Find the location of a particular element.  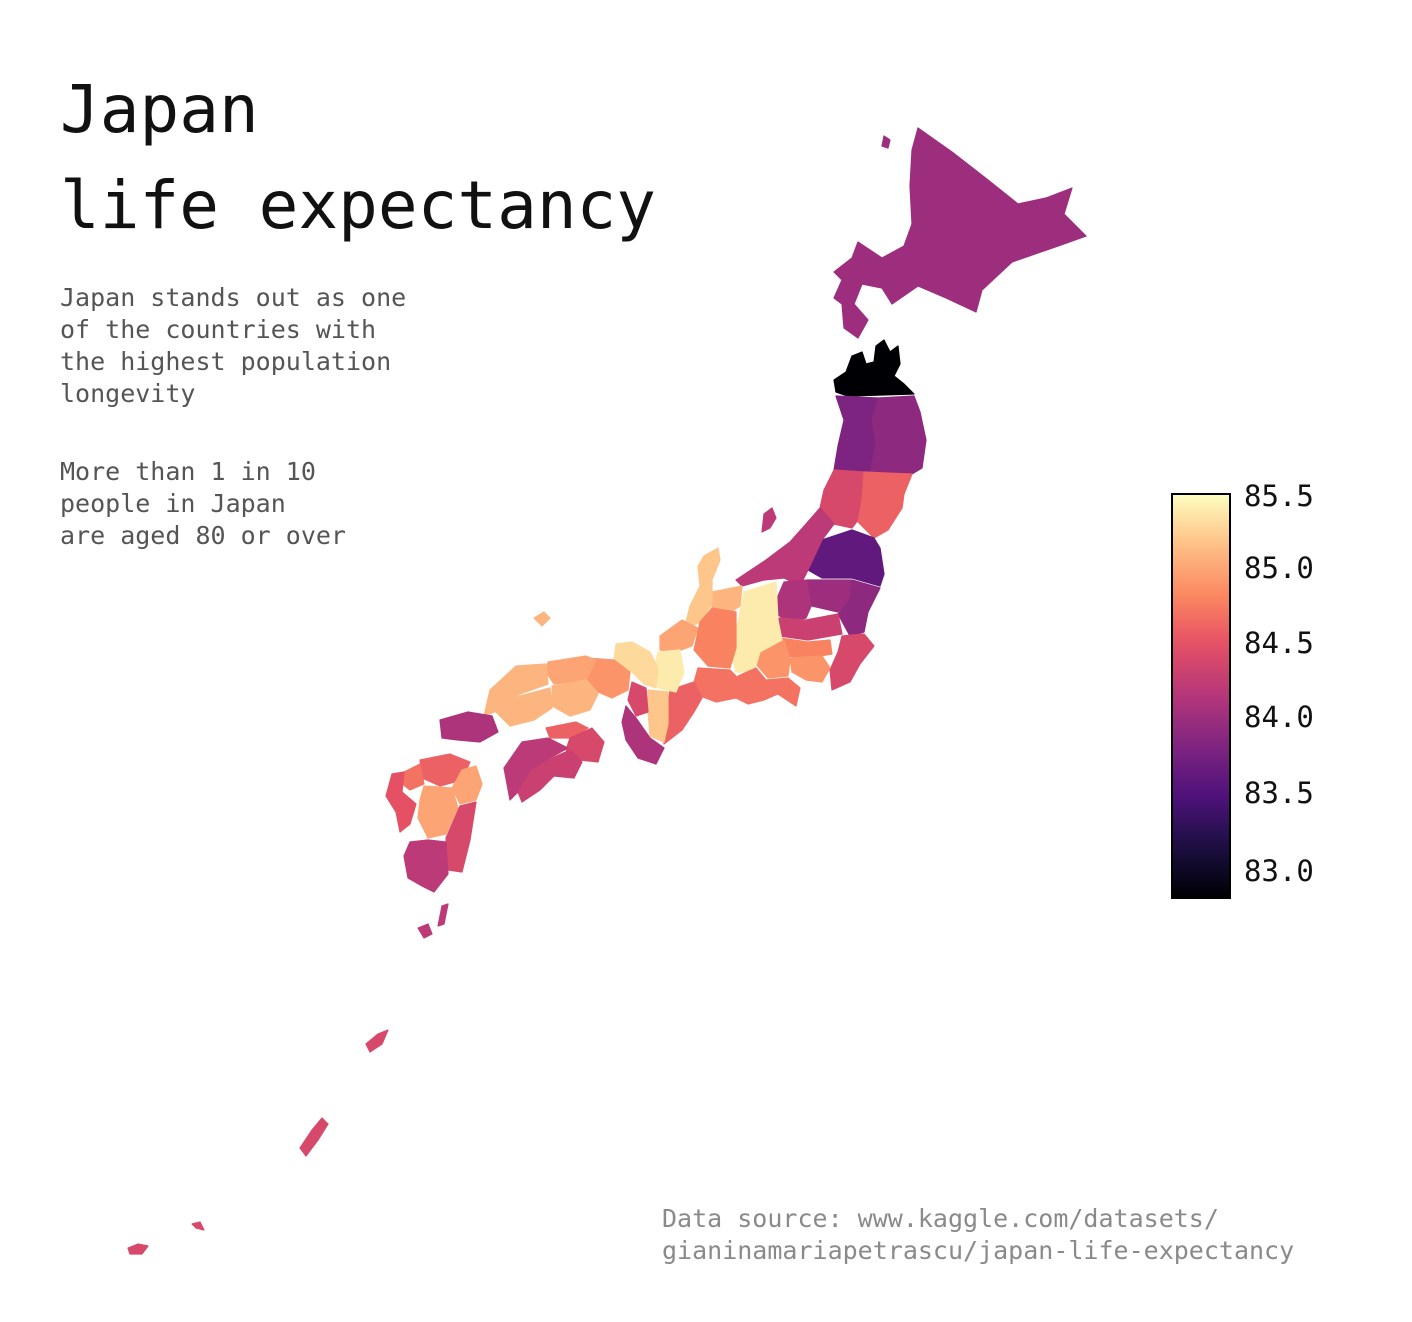

colorbar-tick-label: 85.0 is located at coordinates (1279, 568).